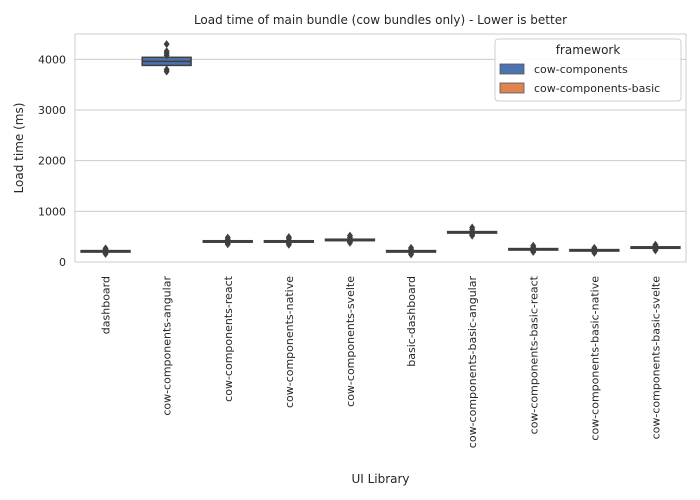 The width and height of the screenshot is (700, 500). Describe the element at coordinates (167, 346) in the screenshot. I see `x-tick-label: cow-components-angular` at that location.